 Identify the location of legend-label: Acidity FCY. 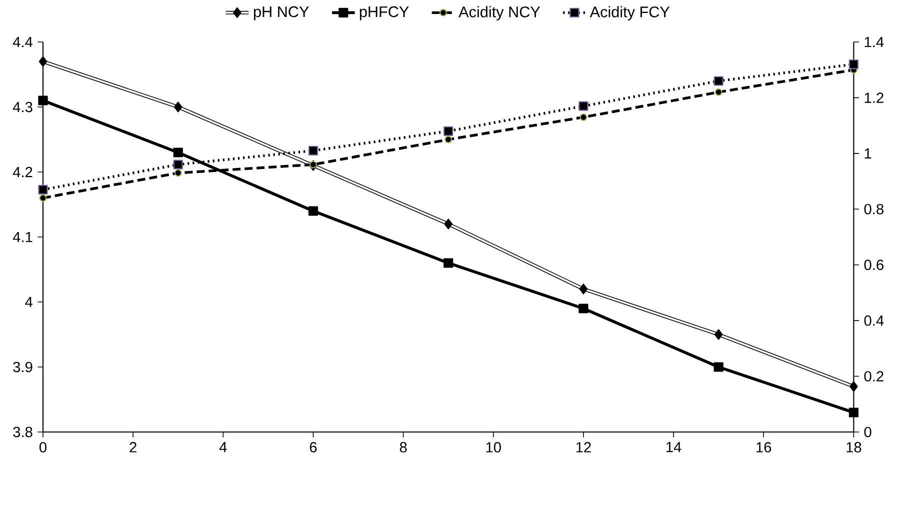
(630, 13).